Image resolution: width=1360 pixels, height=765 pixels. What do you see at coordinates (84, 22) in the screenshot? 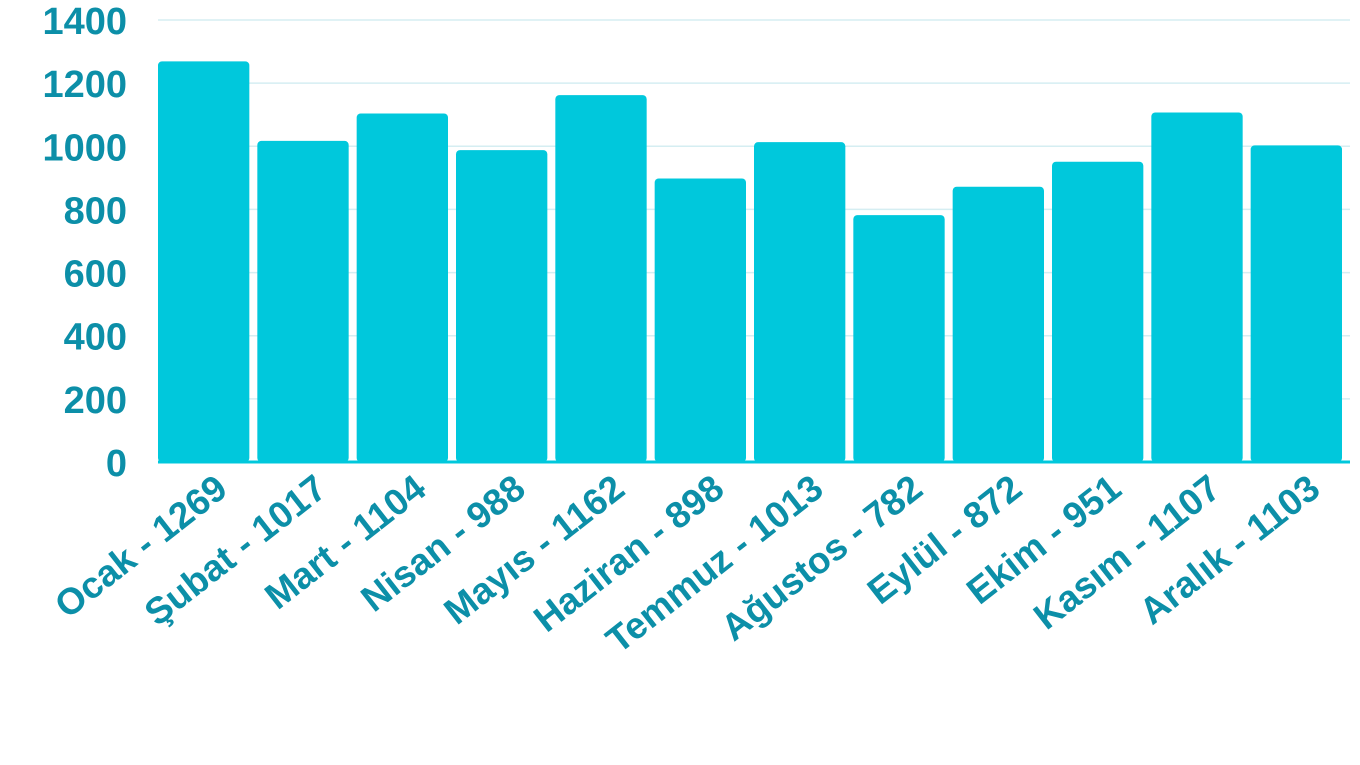
I see `y-tick-label: 1400` at bounding box center [84, 22].